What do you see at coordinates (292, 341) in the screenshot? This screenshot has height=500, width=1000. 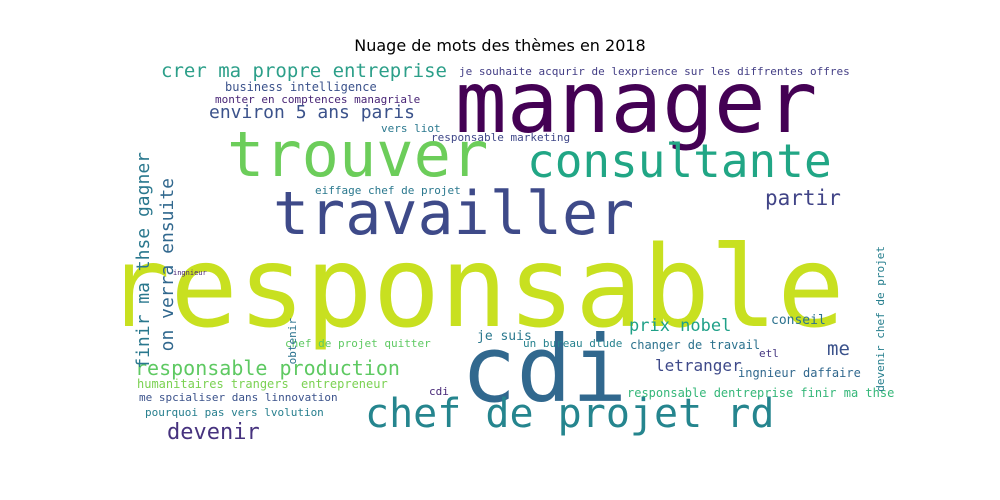 I see `word-obtenir: obtenir` at bounding box center [292, 341].